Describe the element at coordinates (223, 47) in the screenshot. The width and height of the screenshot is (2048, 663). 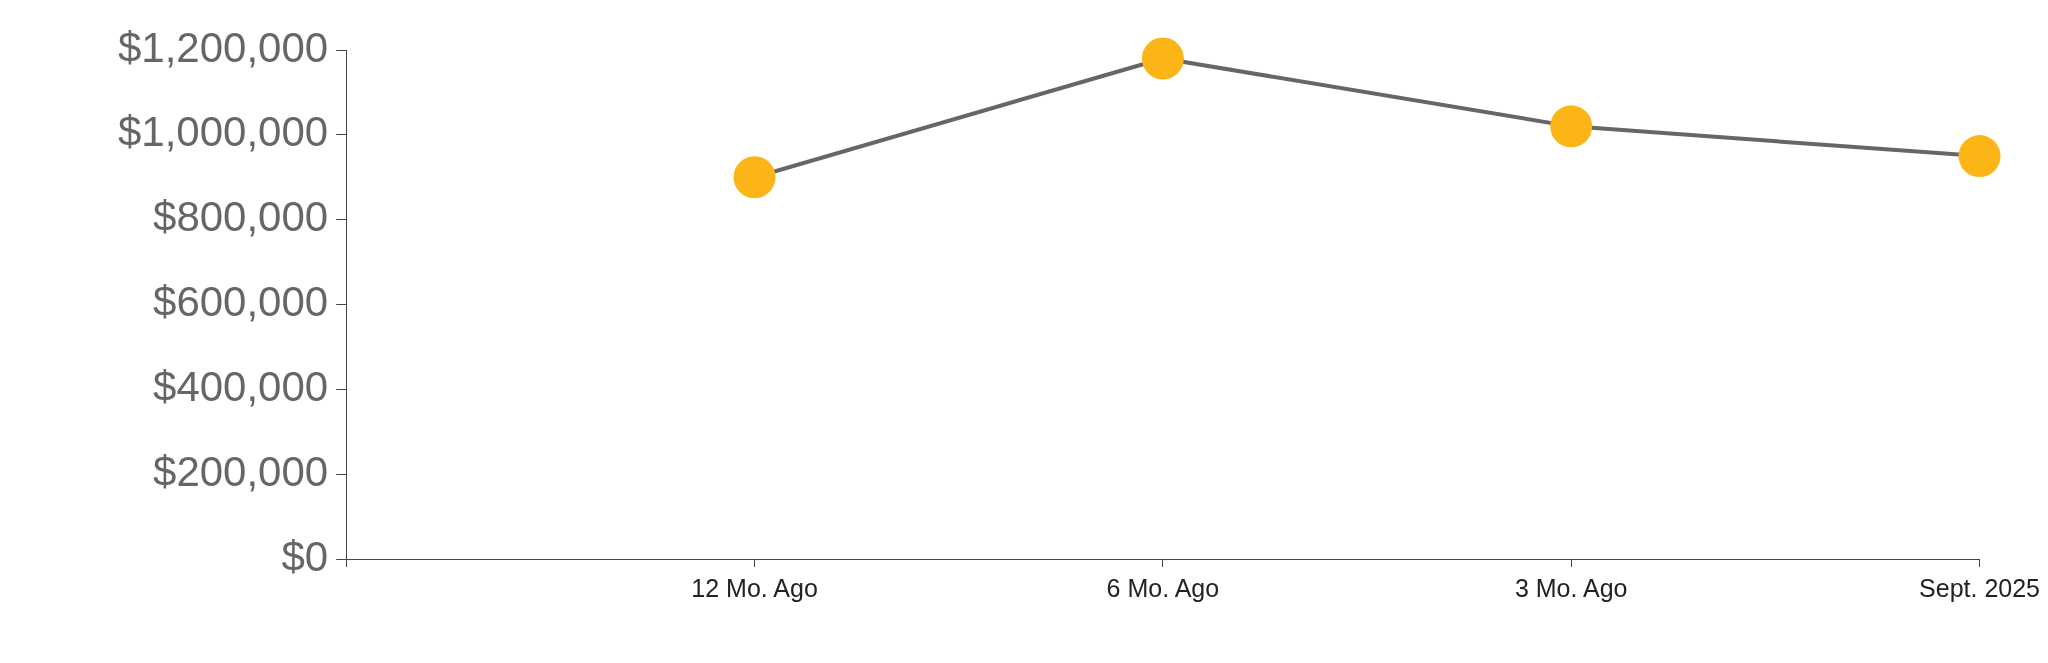
I see `y-tick-label: $1,200,000` at that location.